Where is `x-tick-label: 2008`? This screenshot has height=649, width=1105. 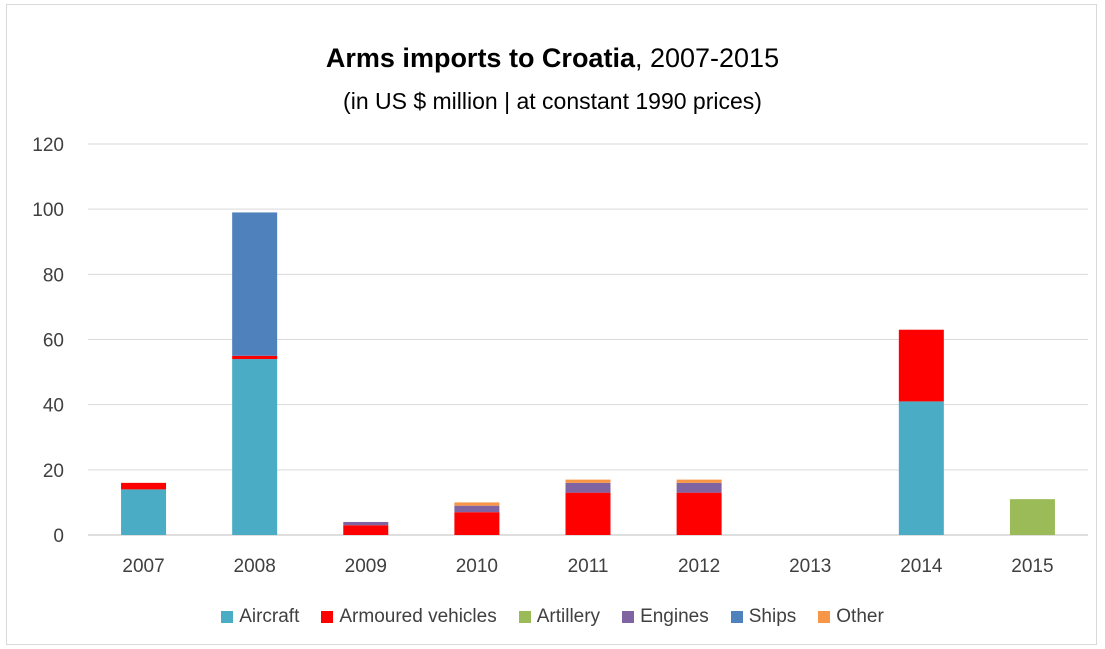 x-tick-label: 2008 is located at coordinates (255, 566).